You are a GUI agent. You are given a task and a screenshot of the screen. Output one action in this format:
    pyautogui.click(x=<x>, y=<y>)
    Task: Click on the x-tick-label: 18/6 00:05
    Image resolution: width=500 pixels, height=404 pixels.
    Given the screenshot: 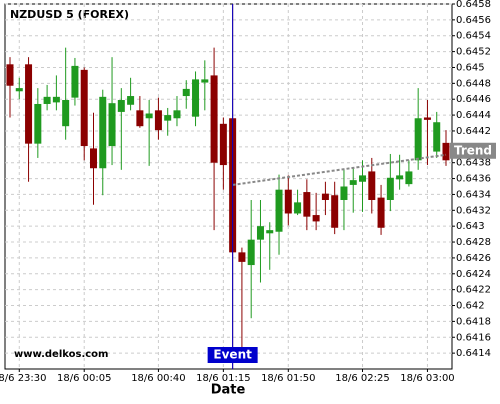 What is the action you would take?
    pyautogui.click(x=84, y=378)
    